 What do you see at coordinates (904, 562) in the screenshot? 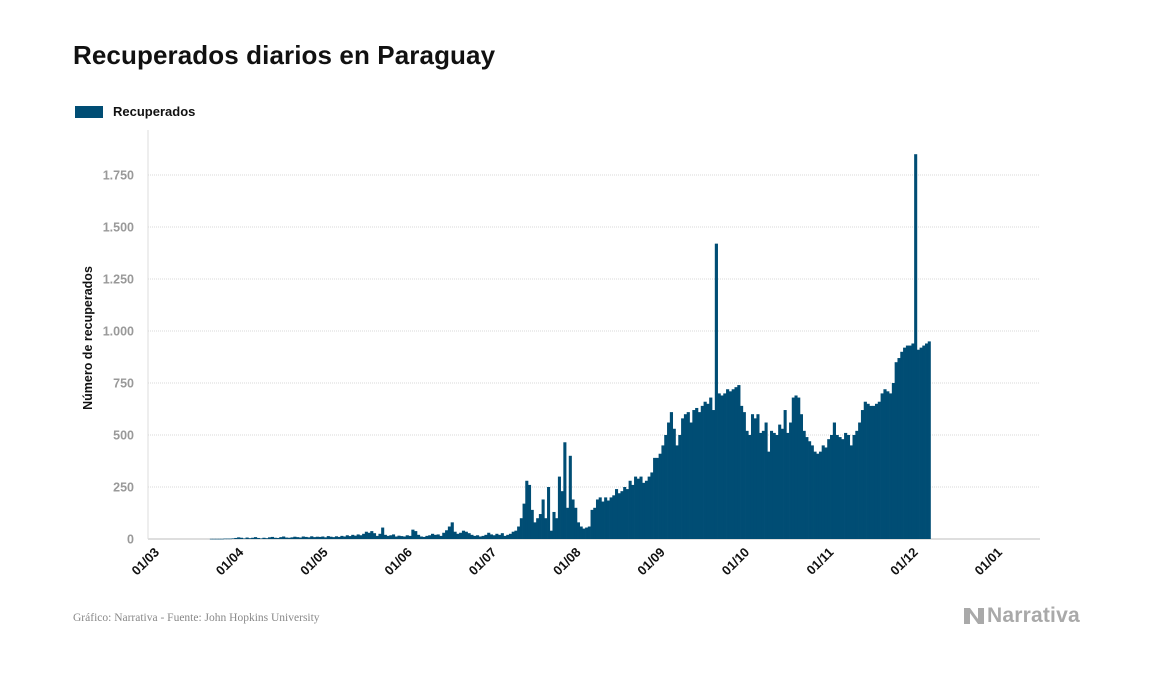
I see `x-tick-label: 01/12` at bounding box center [904, 562].